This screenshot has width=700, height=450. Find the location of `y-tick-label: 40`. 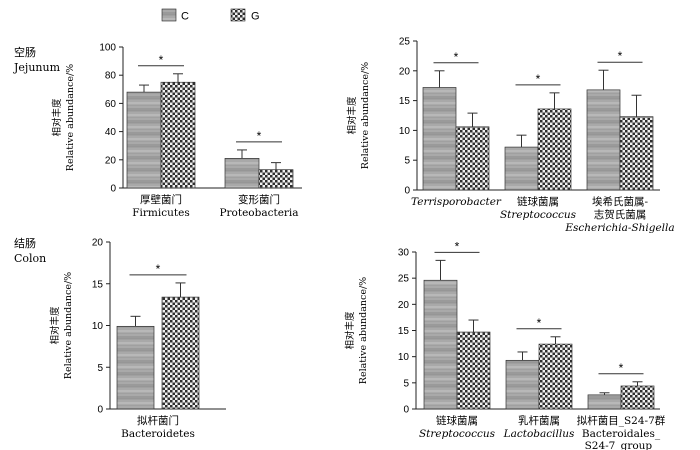

y-tick-label: 40 is located at coordinates (111, 132).